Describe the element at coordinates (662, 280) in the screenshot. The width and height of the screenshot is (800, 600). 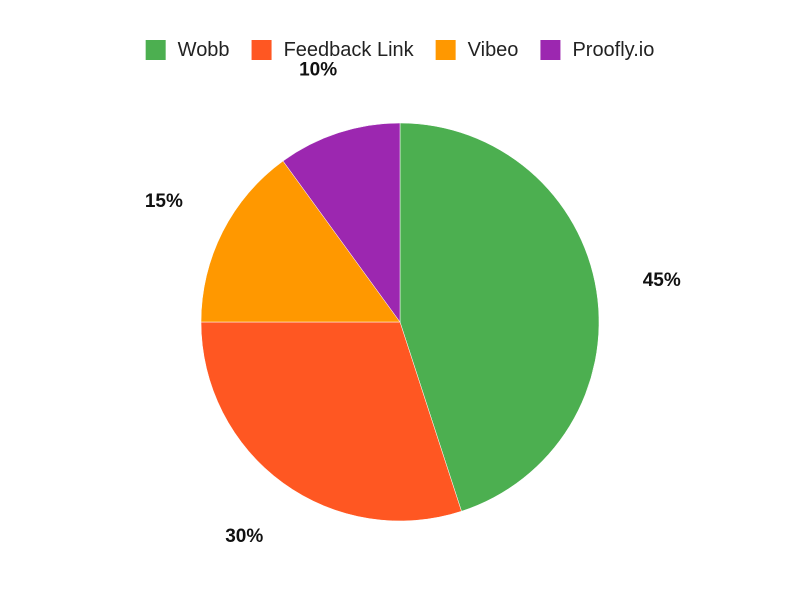
I see `pie-label-wobb: 45%` at that location.